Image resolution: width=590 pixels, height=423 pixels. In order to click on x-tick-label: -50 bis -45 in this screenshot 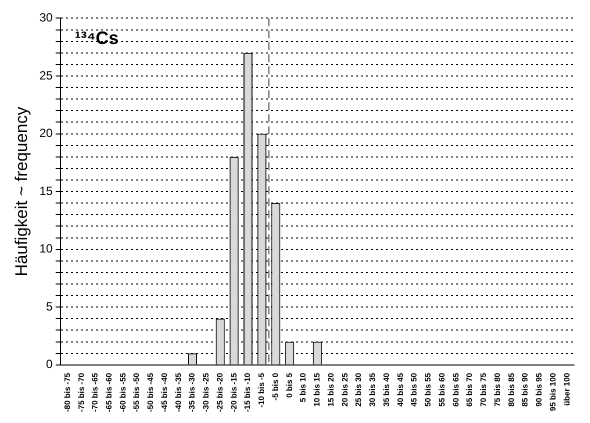, I will do `click(151, 392)`.